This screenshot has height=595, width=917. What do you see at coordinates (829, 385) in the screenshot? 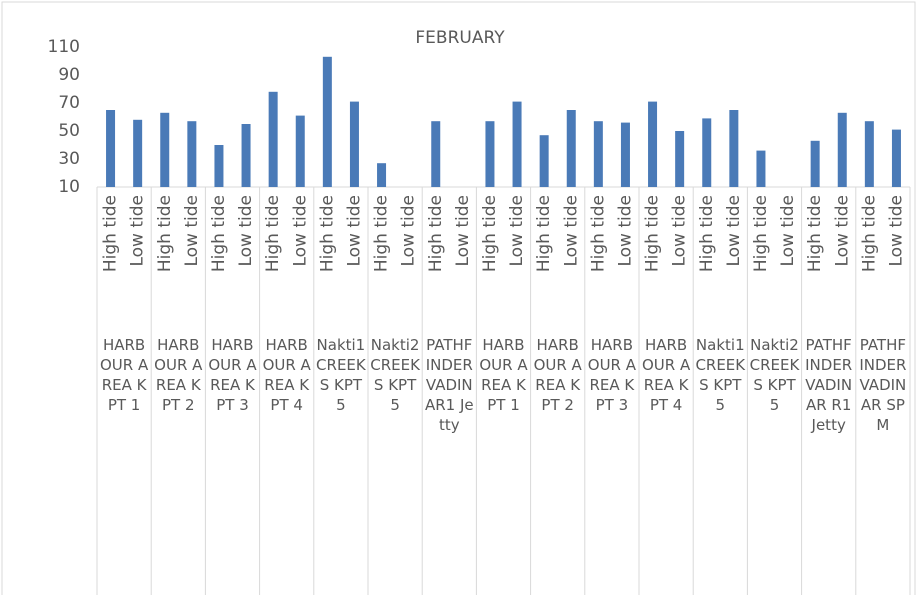
I see `group-label: PATHFINDER VADINAR R1 Jetty` at bounding box center [829, 385].